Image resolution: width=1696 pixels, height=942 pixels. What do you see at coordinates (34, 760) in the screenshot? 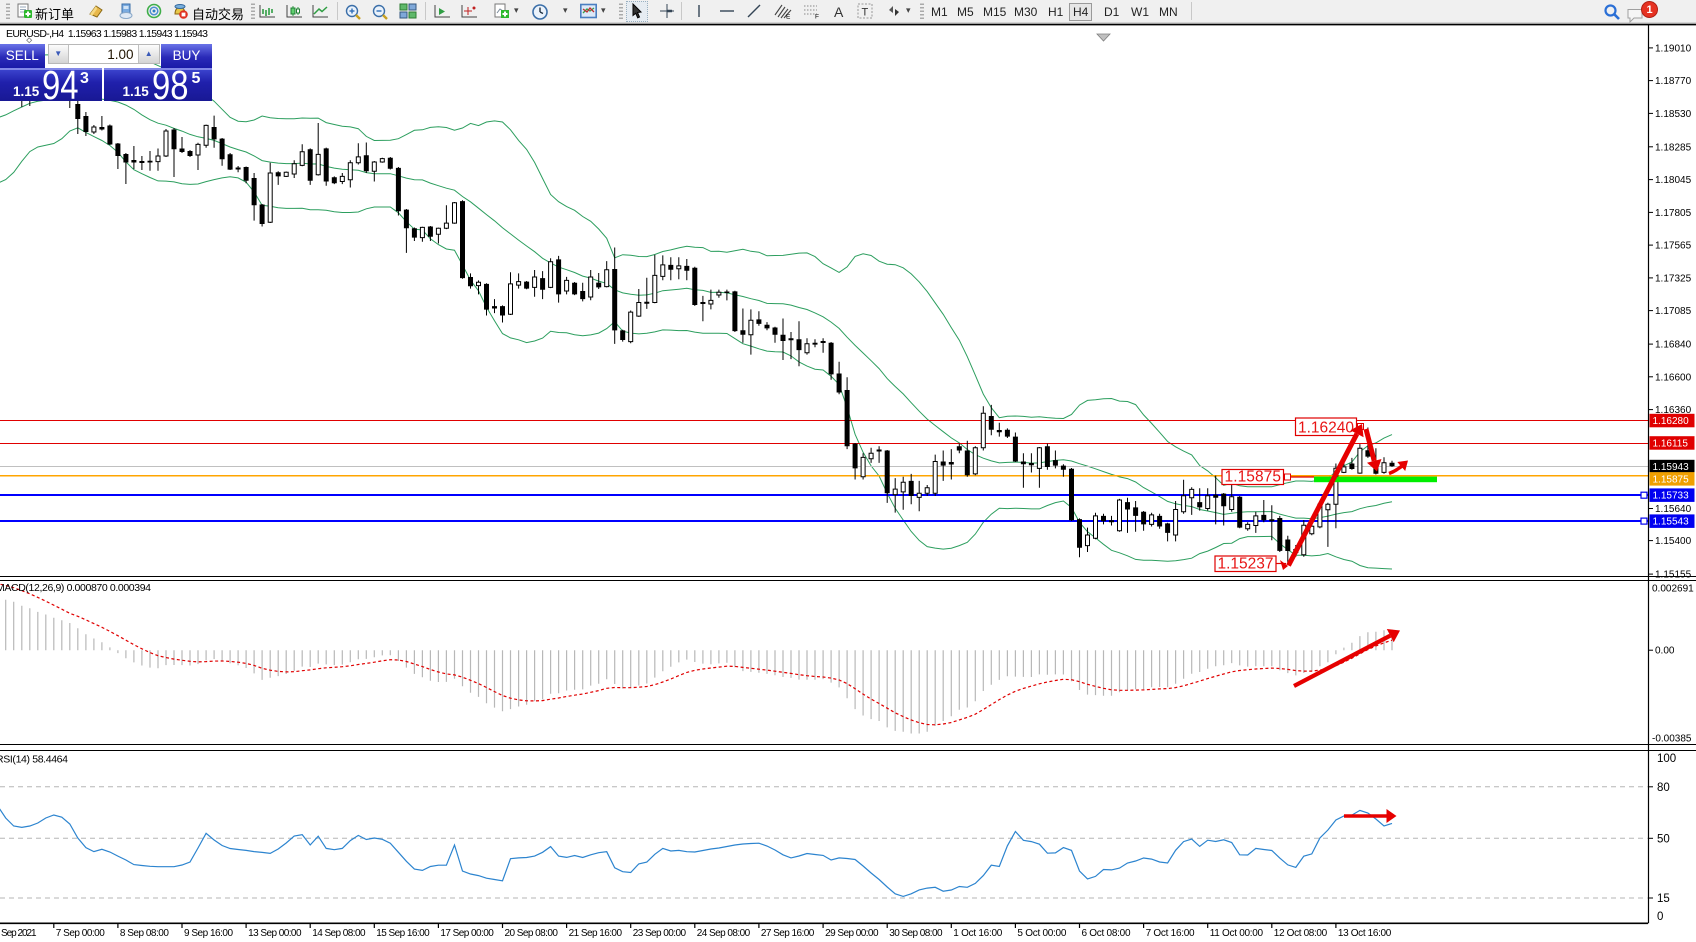
I see `svg-text: RSI(14) 58.4464` at bounding box center [34, 760].